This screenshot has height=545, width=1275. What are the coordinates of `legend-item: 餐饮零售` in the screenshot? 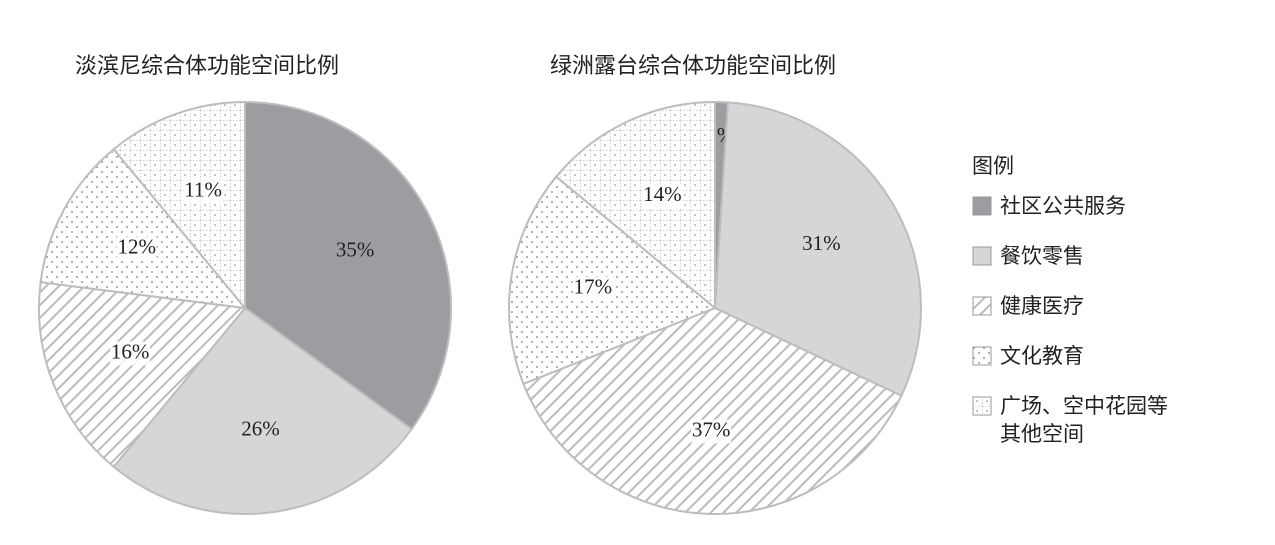 It's located at (1092, 256).